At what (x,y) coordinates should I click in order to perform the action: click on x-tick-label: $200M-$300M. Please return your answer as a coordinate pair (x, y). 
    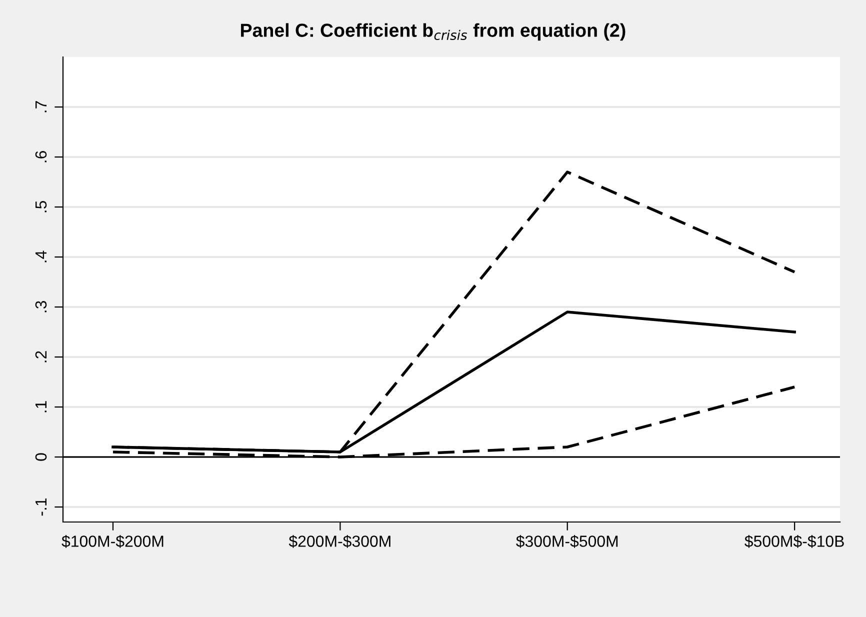
    Looking at the image, I should click on (339, 541).